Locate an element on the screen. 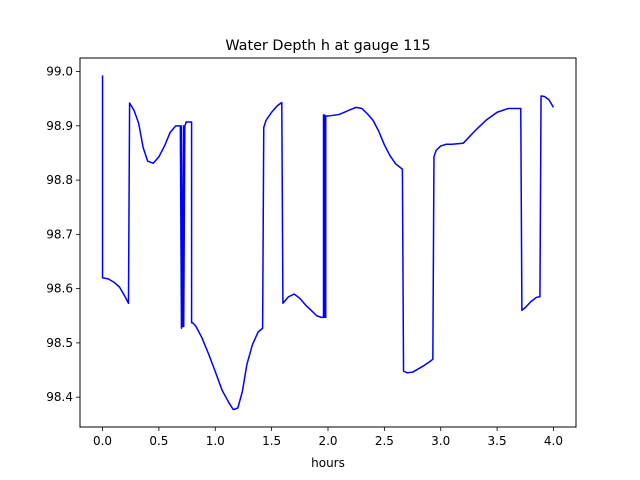 The height and width of the screenshot is (480, 640). x-tick-label: 3.5 is located at coordinates (497, 441).